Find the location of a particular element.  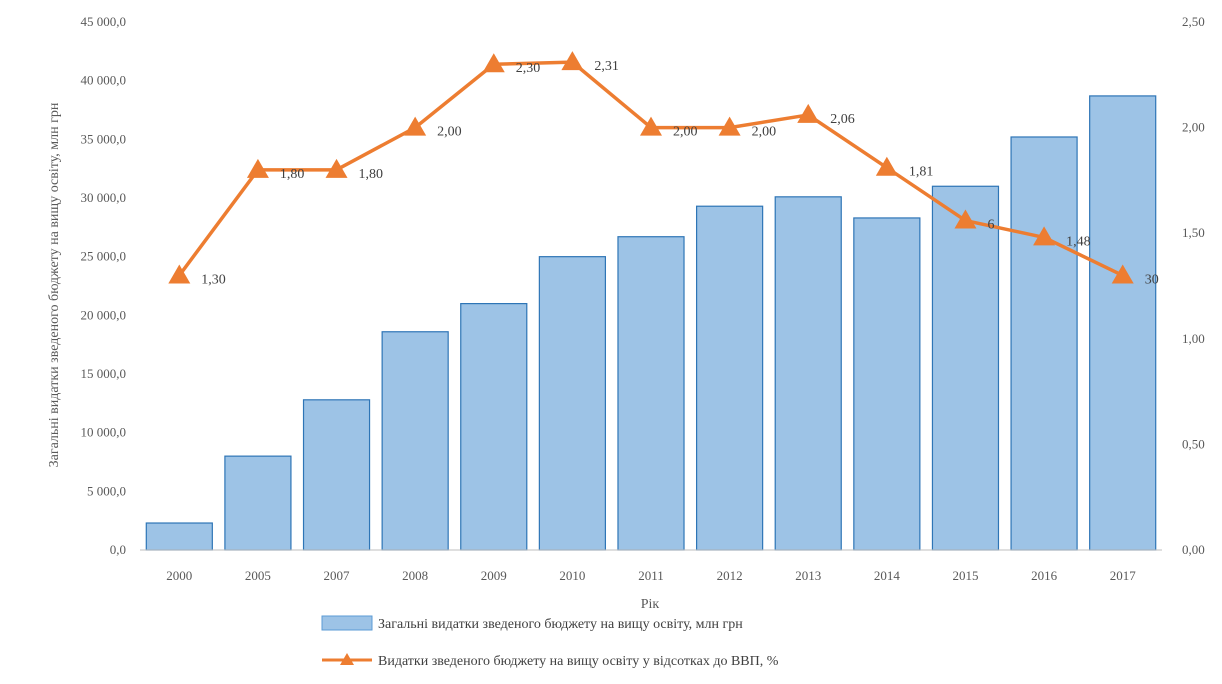

x-tick-label: 2011 is located at coordinates (651, 575).